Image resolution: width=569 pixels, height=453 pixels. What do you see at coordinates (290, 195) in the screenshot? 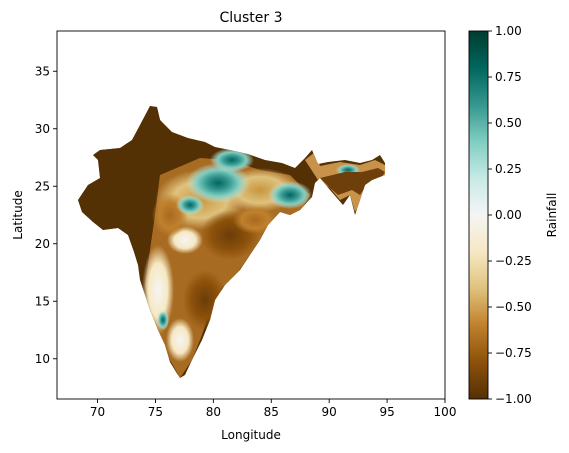
I see `patch-wet-east` at bounding box center [290, 195].